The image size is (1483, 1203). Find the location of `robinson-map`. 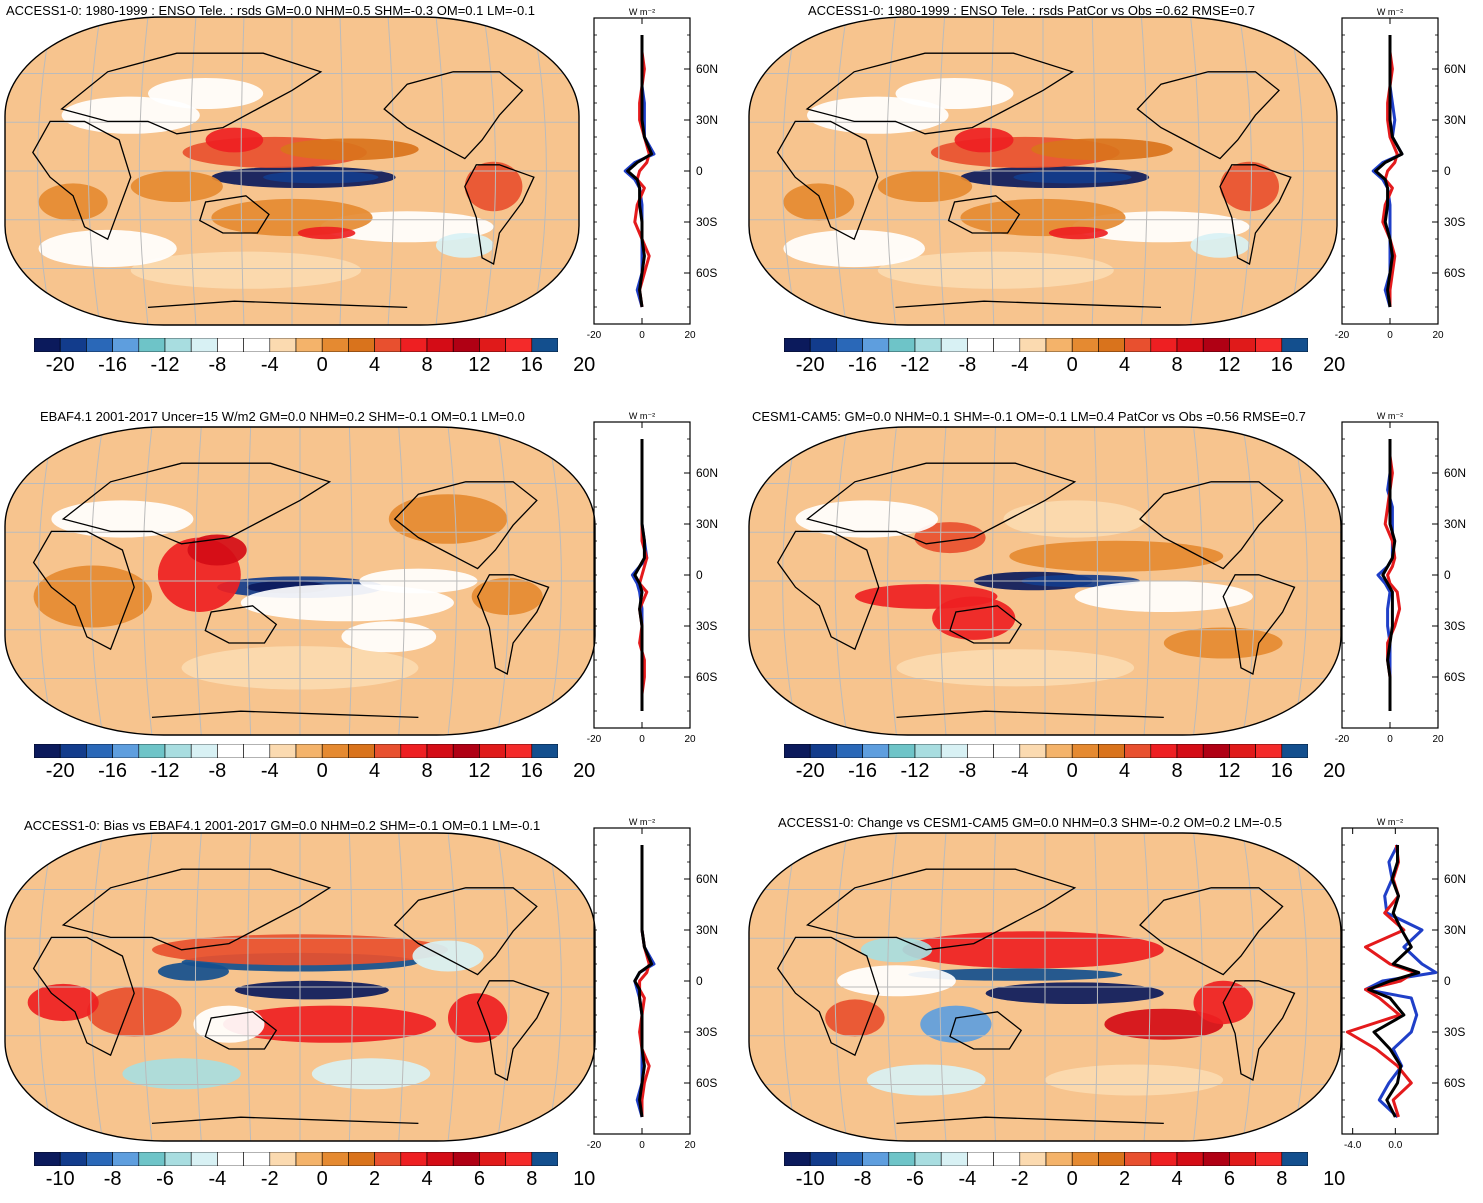

robinson-map is located at coordinates (1045, 987).